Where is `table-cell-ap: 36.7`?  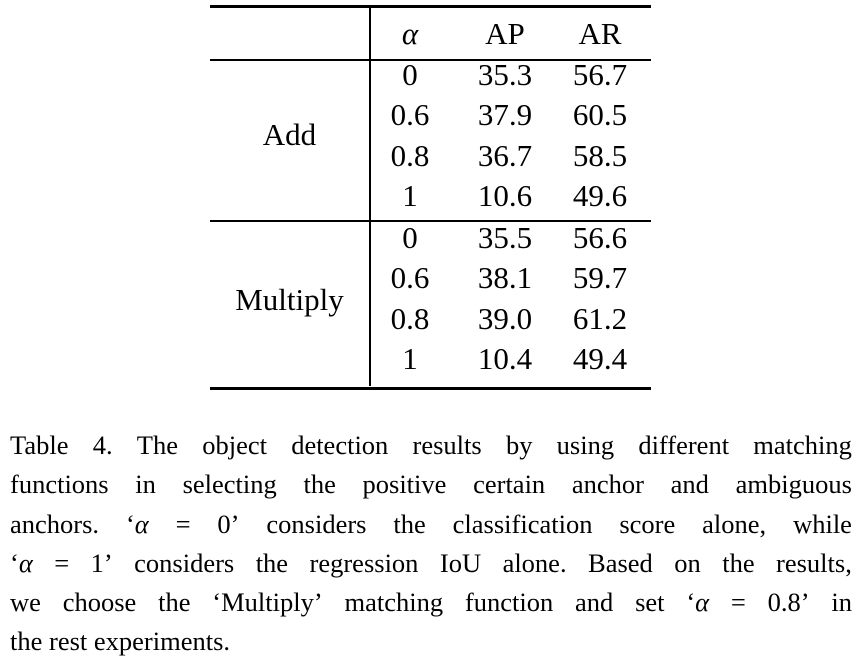 table-cell-ap: 36.7 is located at coordinates (505, 155).